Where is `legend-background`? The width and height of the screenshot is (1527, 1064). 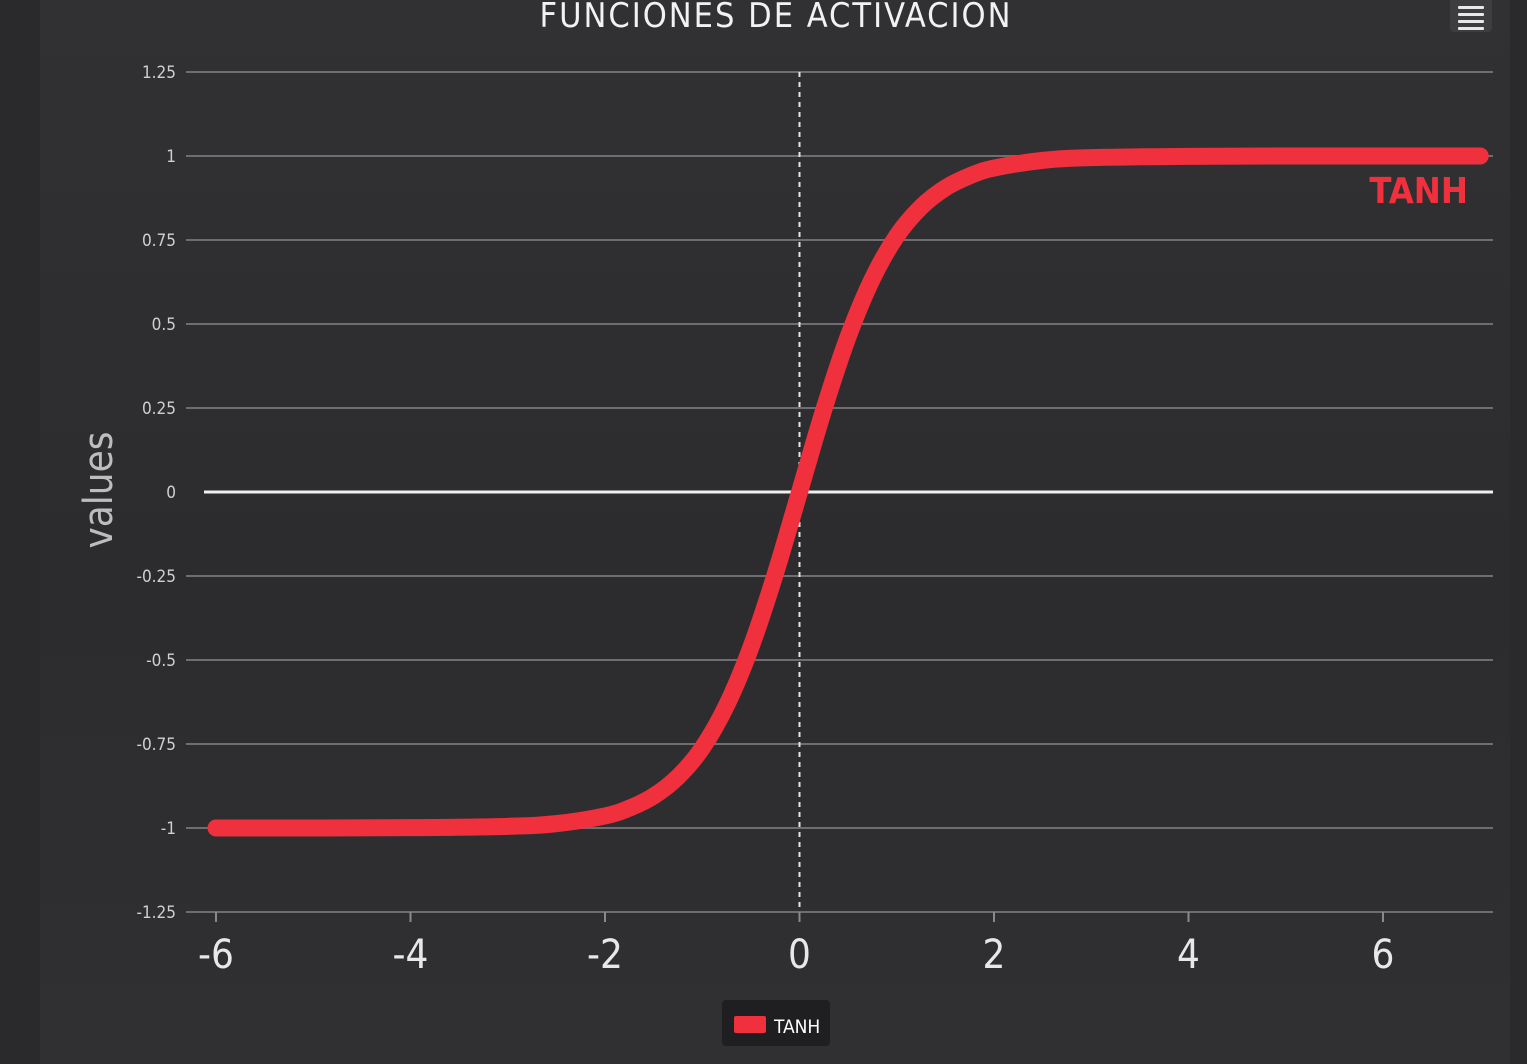 legend-background is located at coordinates (776, 1023).